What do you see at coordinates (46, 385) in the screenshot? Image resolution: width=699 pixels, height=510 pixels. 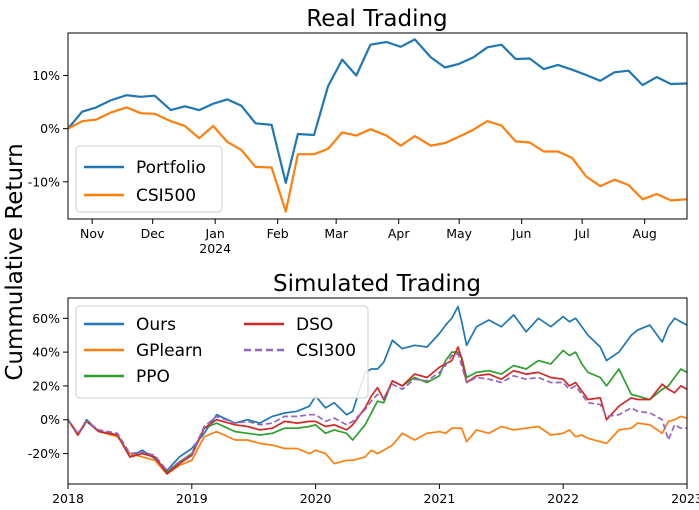 I see `y-tick-label: 20%` at bounding box center [46, 385].